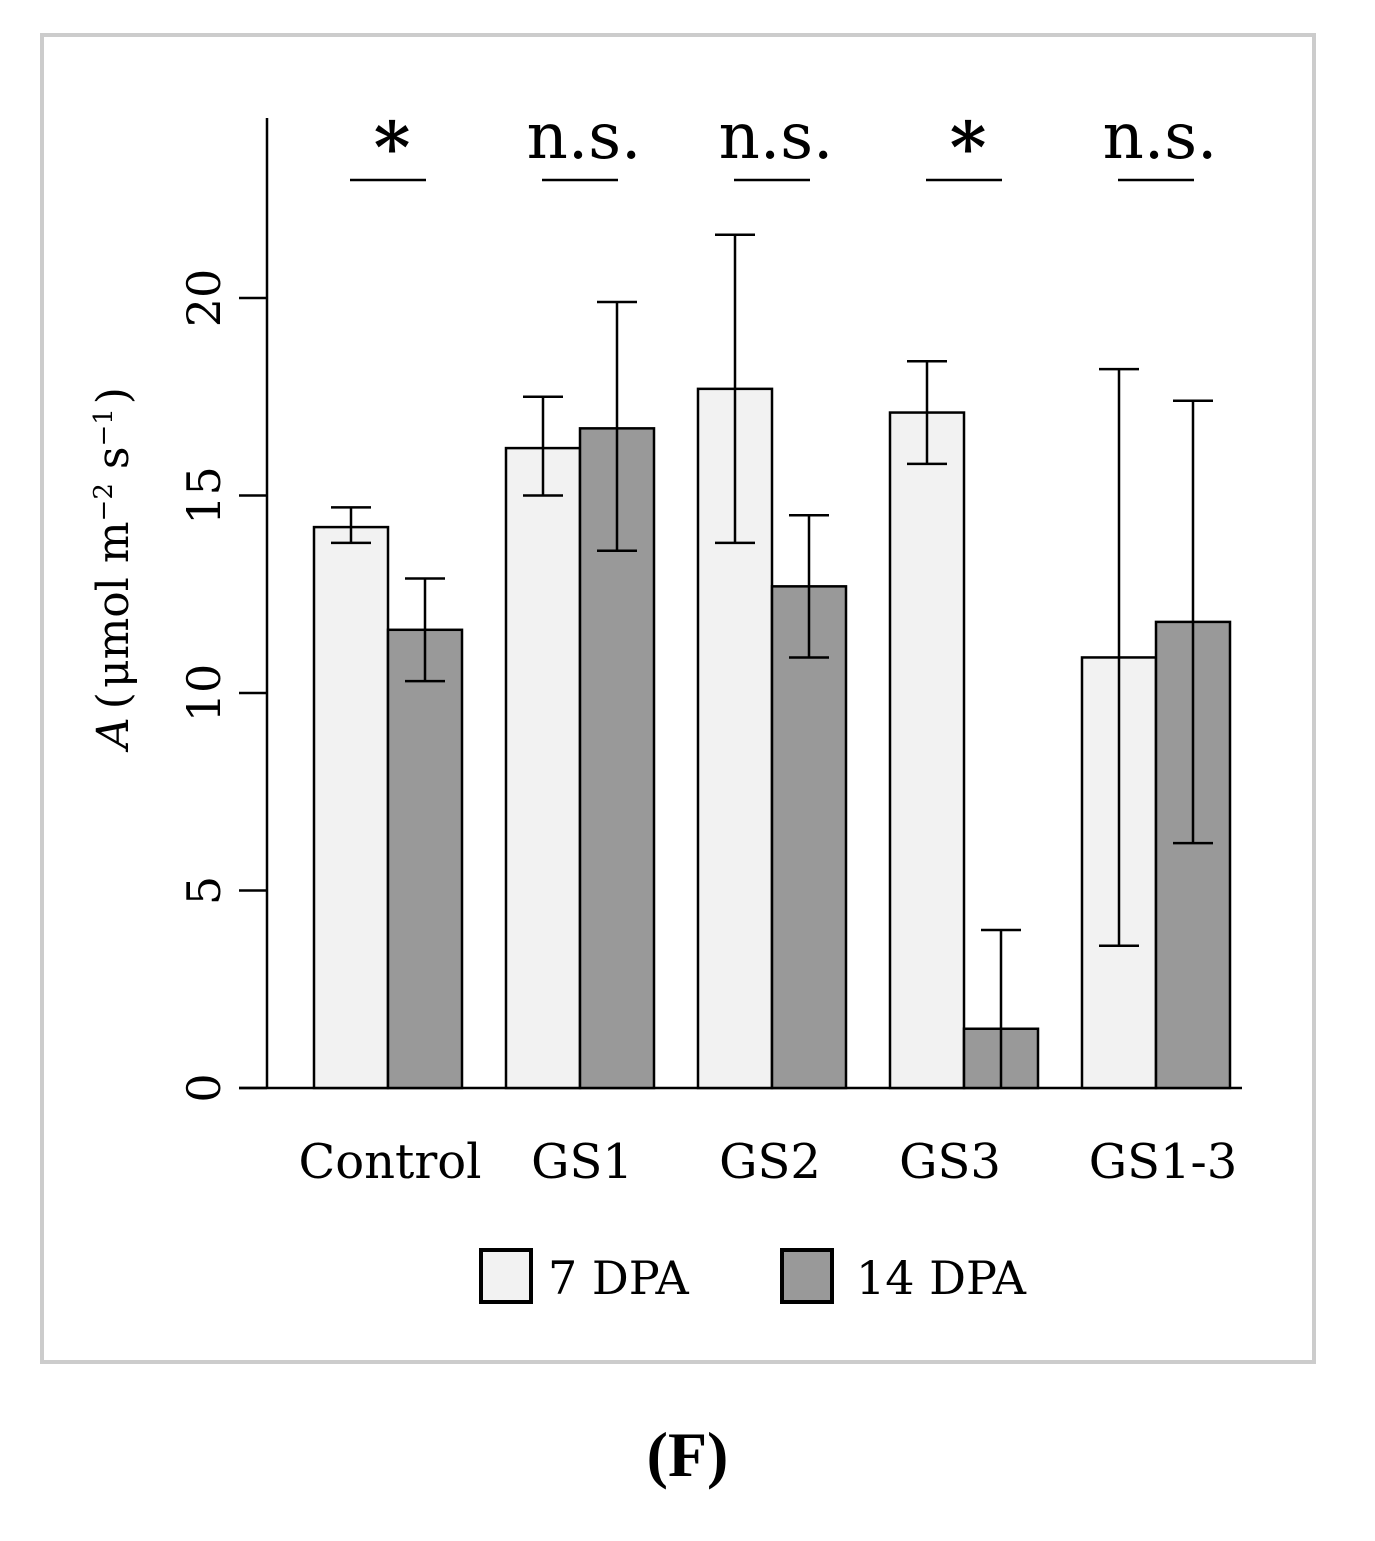 The height and width of the screenshot is (1541, 1375). What do you see at coordinates (113, 735) in the screenshot?
I see `y-axis-symbol: A` at bounding box center [113, 735].